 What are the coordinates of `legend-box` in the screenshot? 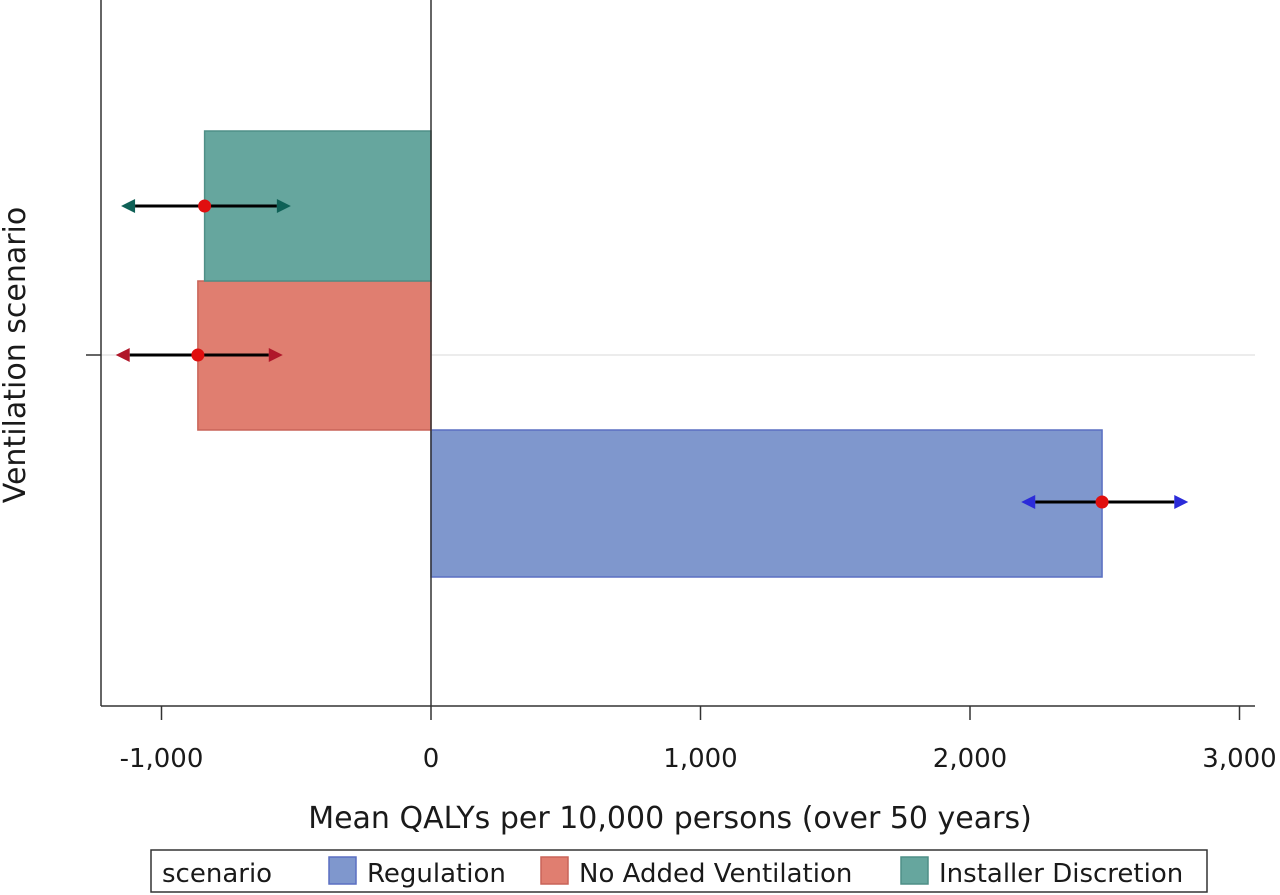 It's located at (679, 871).